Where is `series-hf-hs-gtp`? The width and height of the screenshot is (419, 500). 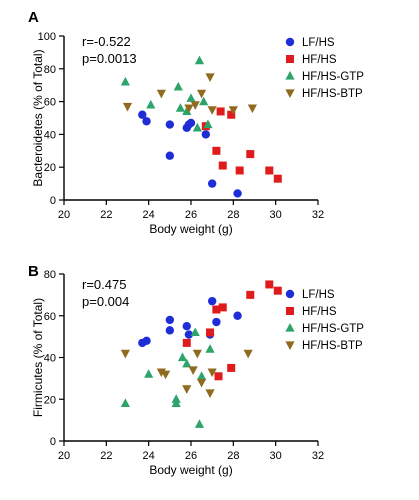 series-hf-hs-gtp is located at coordinates (167, 377).